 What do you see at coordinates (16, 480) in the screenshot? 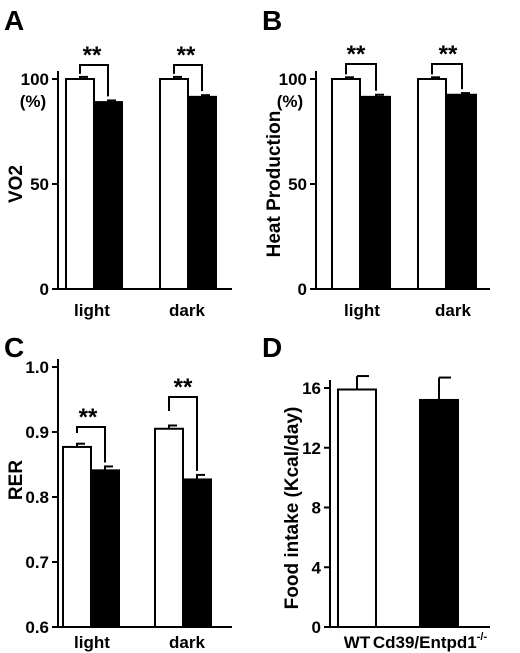
I see `y-axis-label: RER` at bounding box center [16, 480].